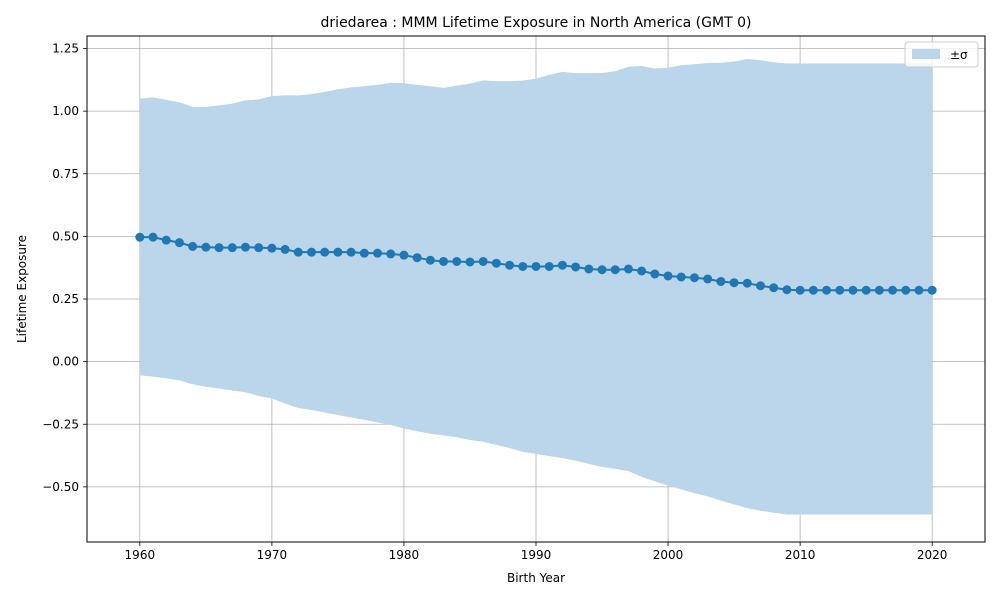 The image size is (1000, 600). I want to click on y-axis-label: Lifetime Exposure, so click(22, 289).